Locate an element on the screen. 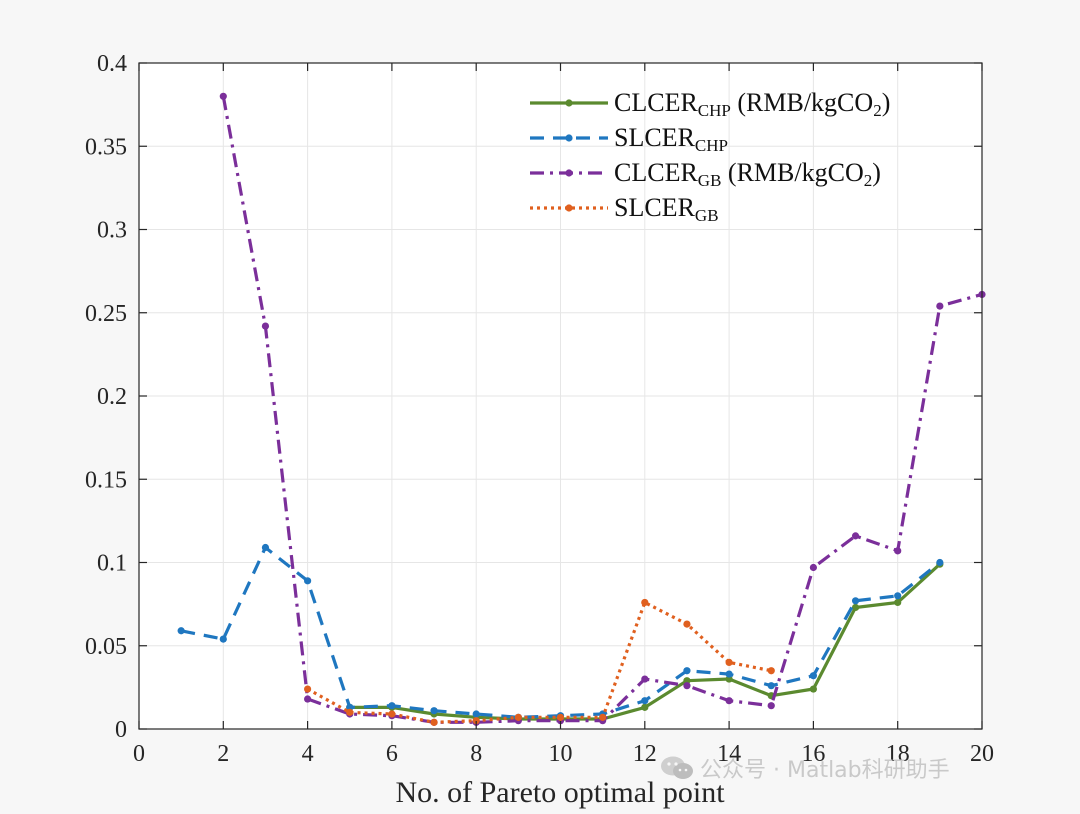  legend-label: SLCERCHP is located at coordinates (671, 139).